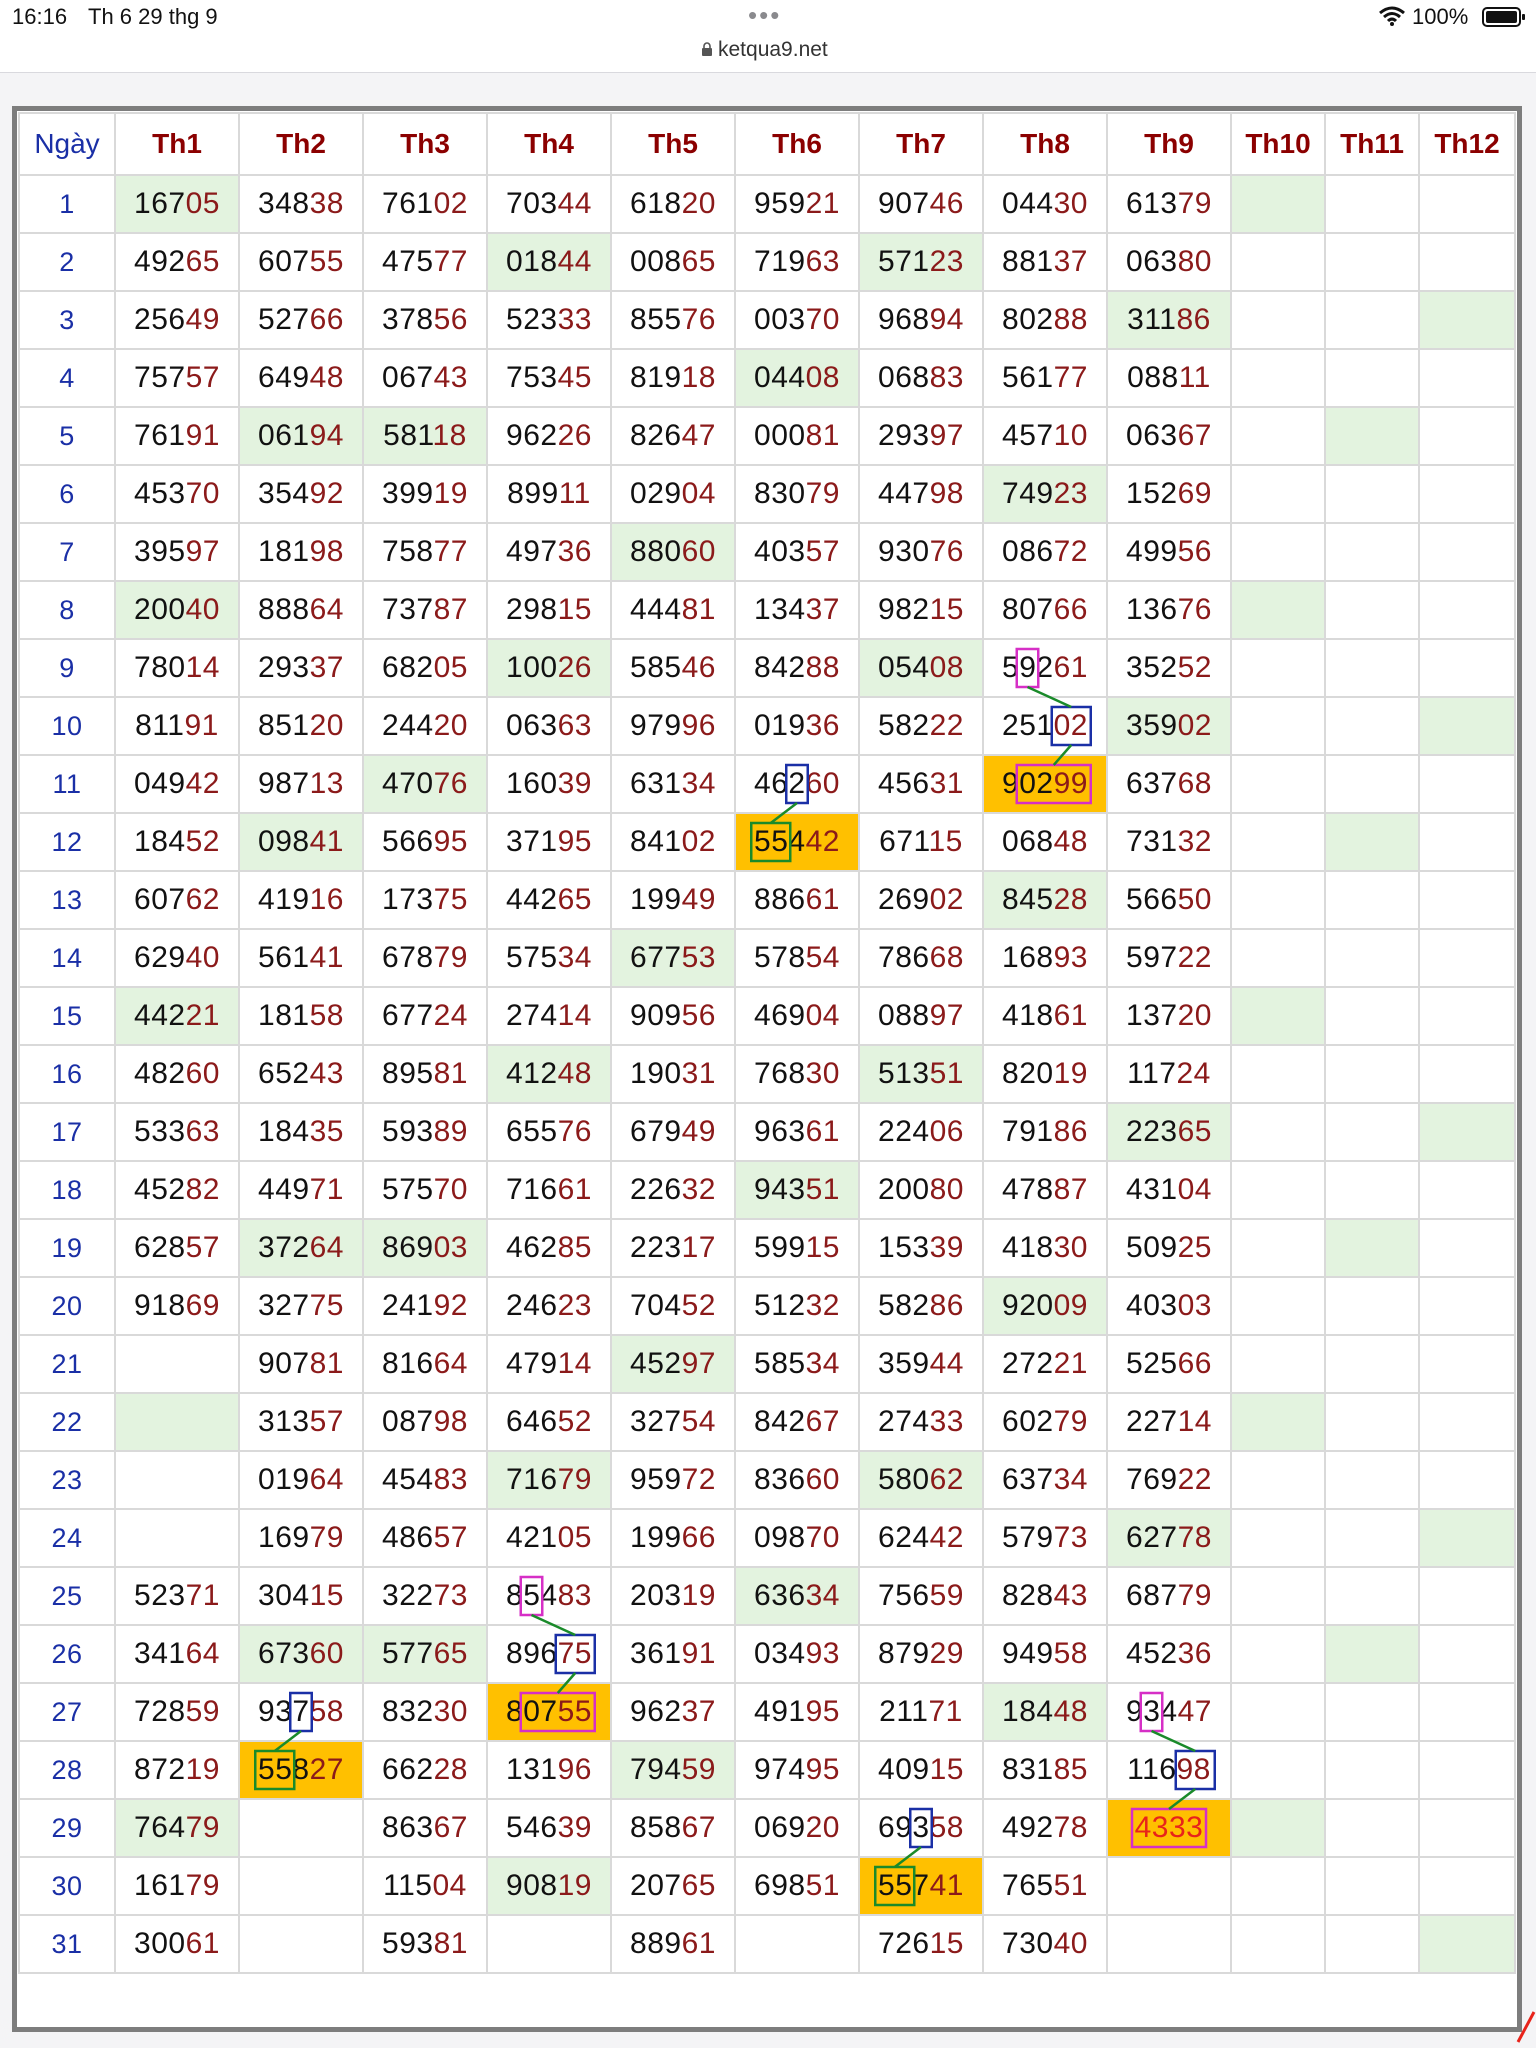 This screenshot has height=2048, width=1536. Describe the element at coordinates (284, 1537) in the screenshot. I see `result-head: 169` at that location.